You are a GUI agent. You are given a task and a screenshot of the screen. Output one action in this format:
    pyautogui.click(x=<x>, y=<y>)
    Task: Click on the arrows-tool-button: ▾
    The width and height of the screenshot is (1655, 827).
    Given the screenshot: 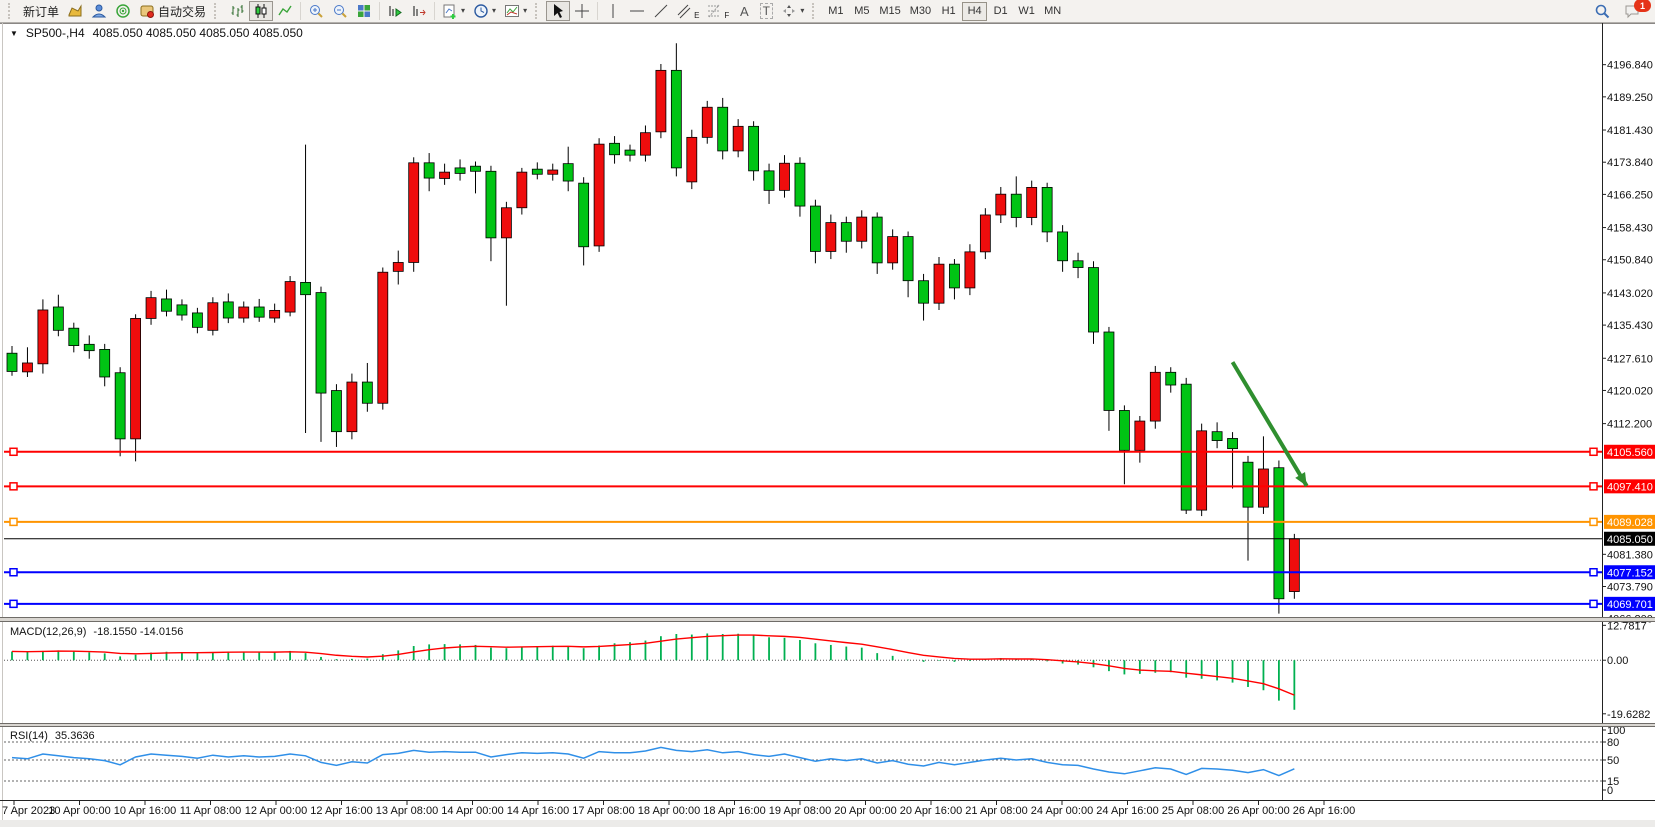 What is the action you would take?
    pyautogui.click(x=792, y=11)
    